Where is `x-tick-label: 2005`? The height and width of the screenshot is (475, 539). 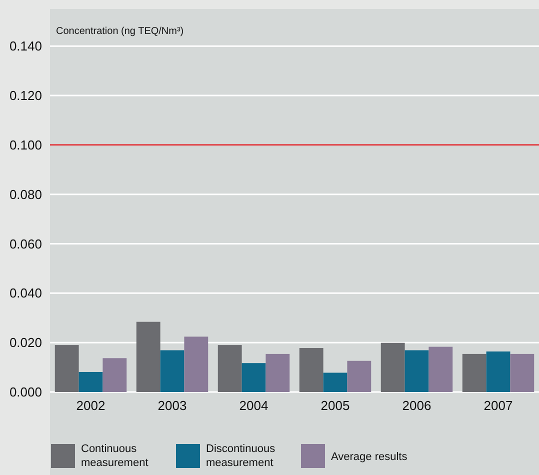
x-tick-label: 2005 is located at coordinates (335, 405).